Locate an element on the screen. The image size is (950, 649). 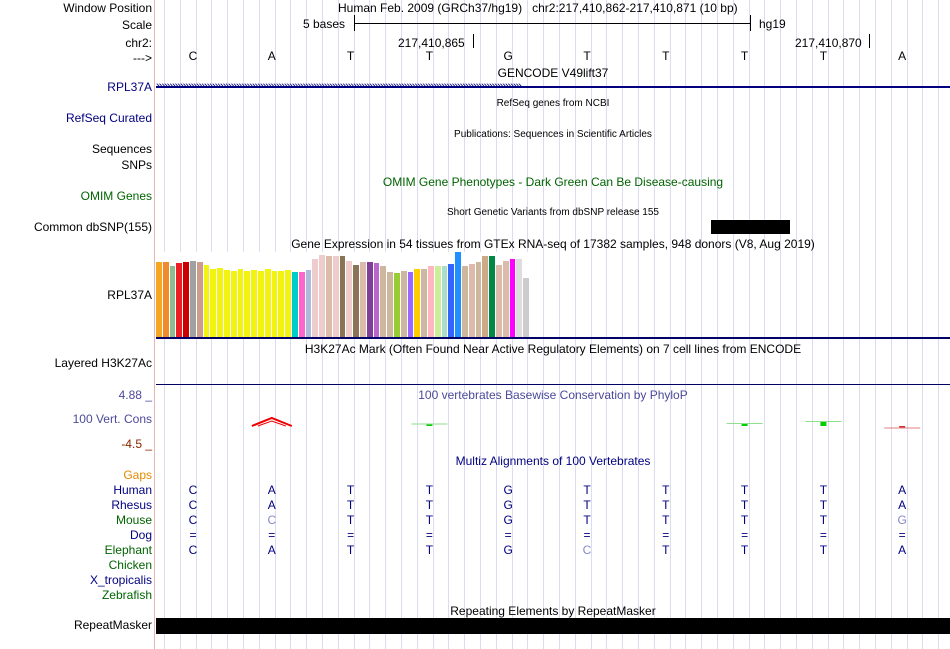
gtex-bar-chart is located at coordinates (346, 294).